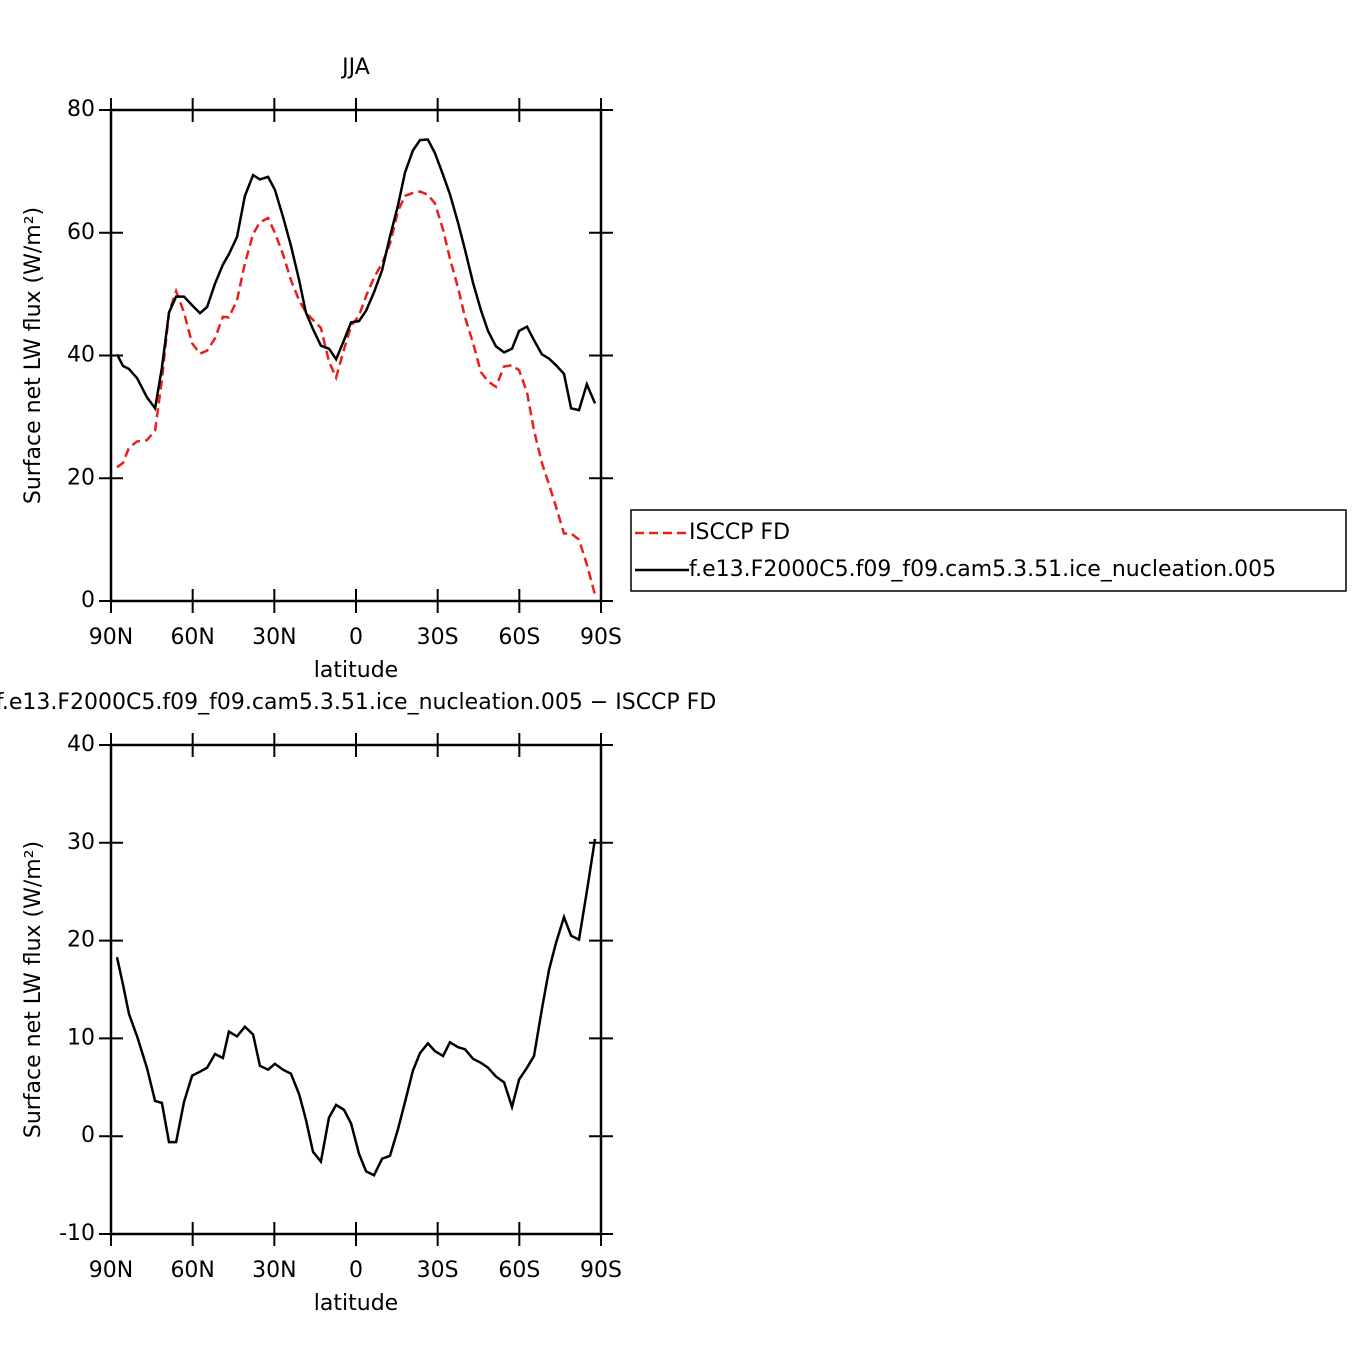 The width and height of the screenshot is (1366, 1369). Describe the element at coordinates (77, 1233) in the screenshot. I see `y-tick-label: -10` at that location.